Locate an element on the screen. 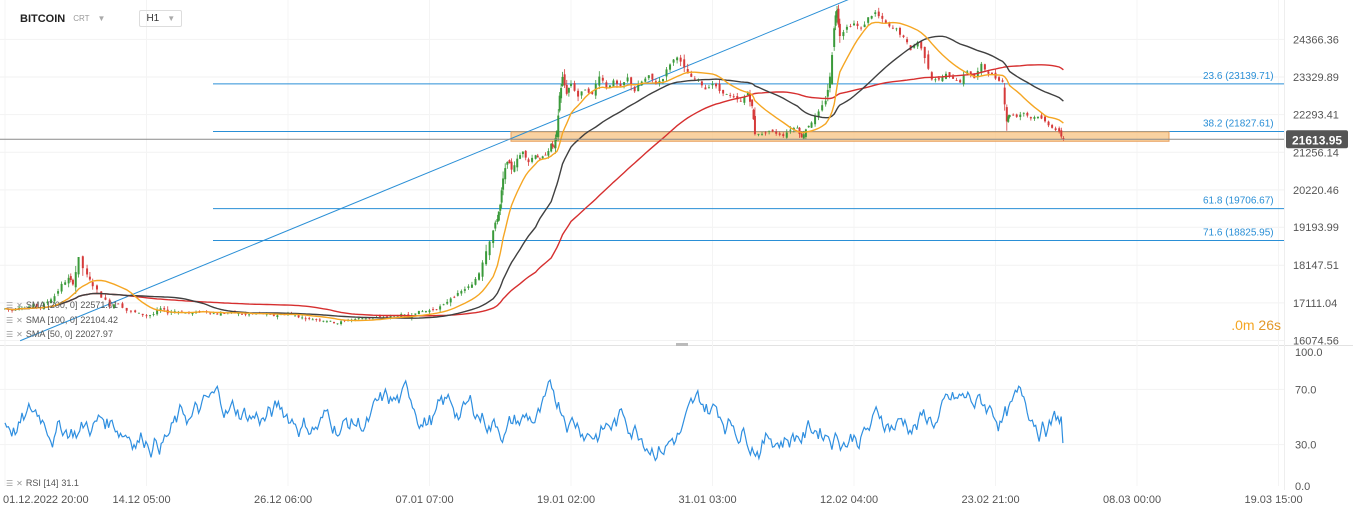 Image resolution: width=1353 pixels, height=517 pixels. fib-level-label: 71.6 (18825.95) is located at coordinates (1238, 233).